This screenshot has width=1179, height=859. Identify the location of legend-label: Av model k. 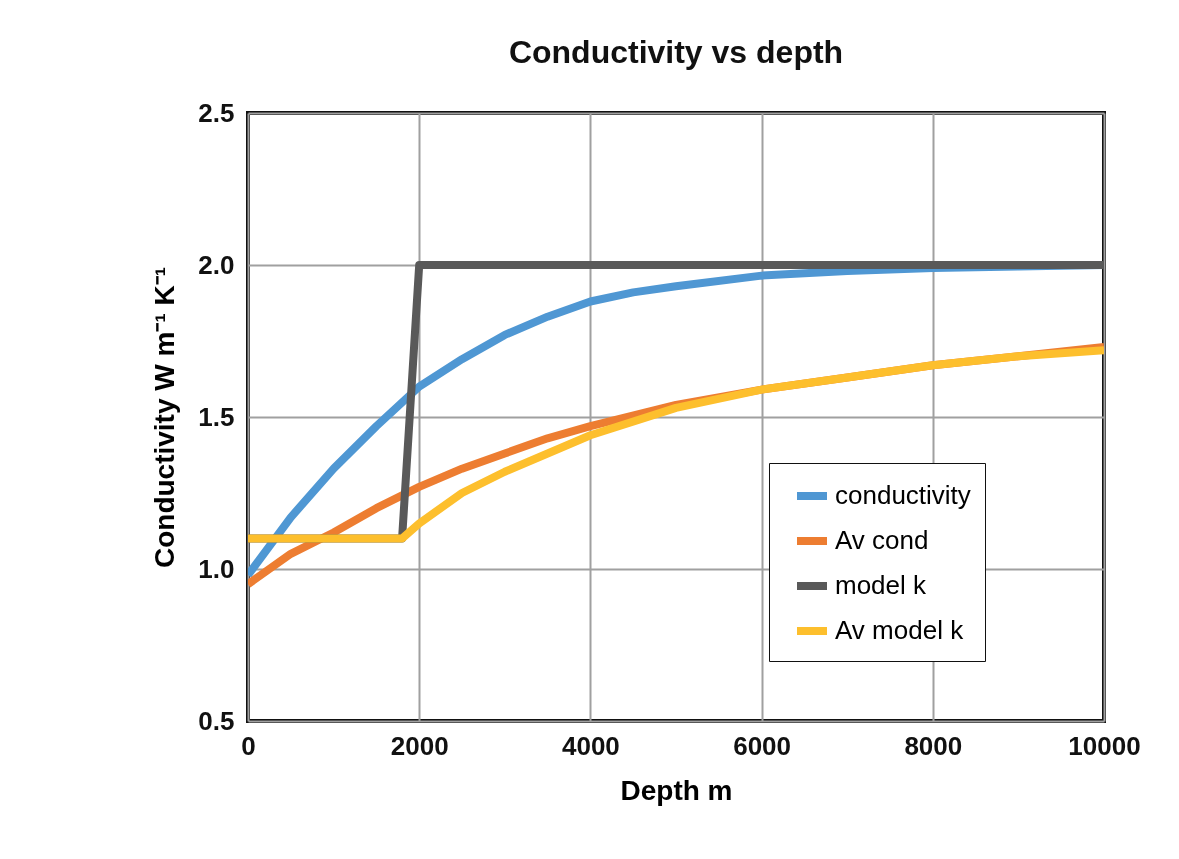
(900, 630).